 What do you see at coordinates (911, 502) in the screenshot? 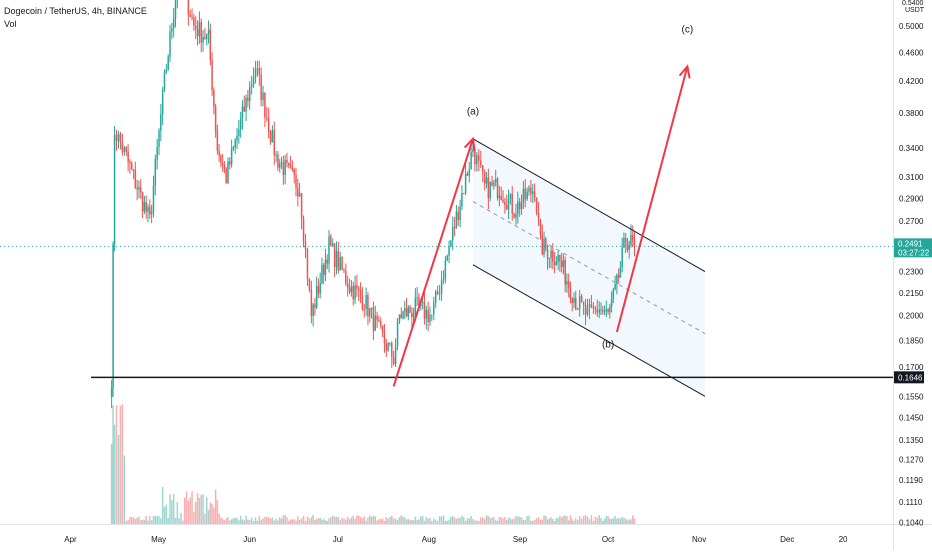
I see `y-tick-label: 0.1110` at bounding box center [911, 502].